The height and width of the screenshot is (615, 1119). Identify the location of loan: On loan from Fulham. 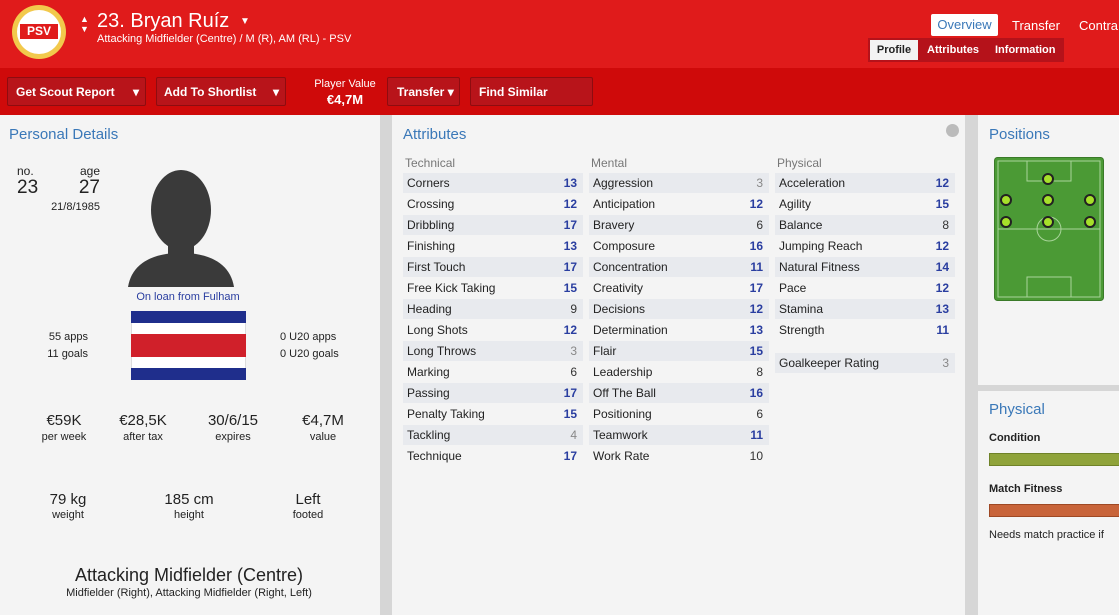
(188, 297).